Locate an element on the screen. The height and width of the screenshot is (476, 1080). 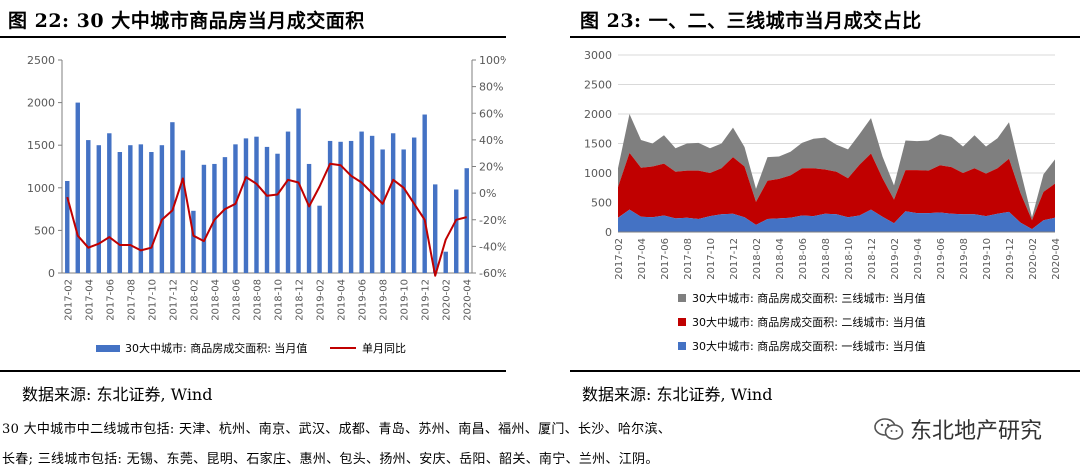
y-right-tick-label: 60% is located at coordinates (491, 113).